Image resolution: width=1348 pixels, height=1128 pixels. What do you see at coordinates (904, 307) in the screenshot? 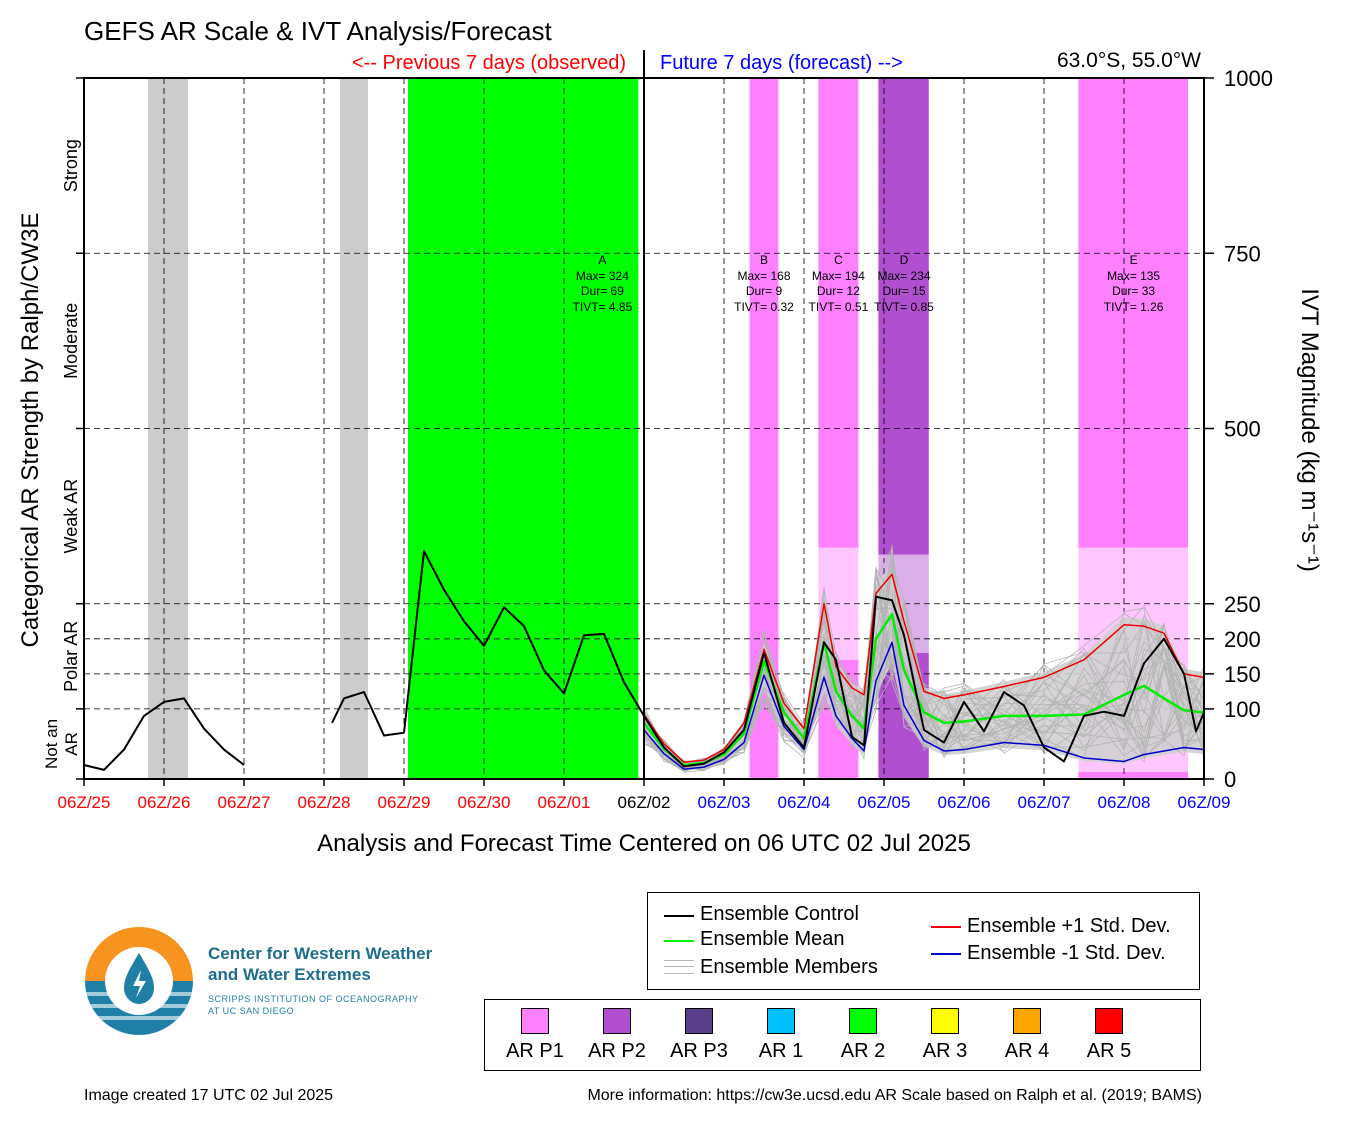
I see `event-d-tivt: TIVT= 0.85` at bounding box center [904, 307].